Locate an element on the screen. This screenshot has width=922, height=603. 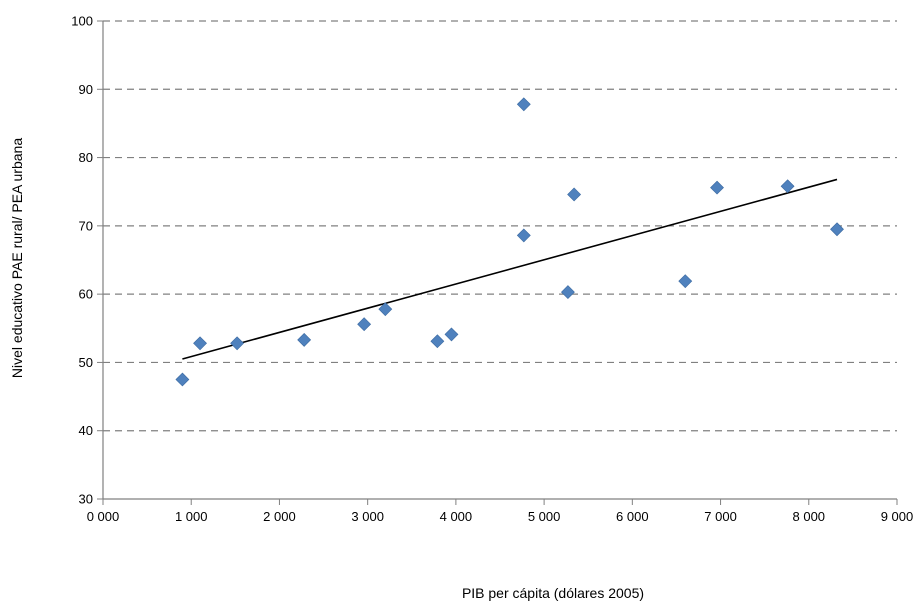
y-tick-label: 90 is located at coordinates (86, 89).